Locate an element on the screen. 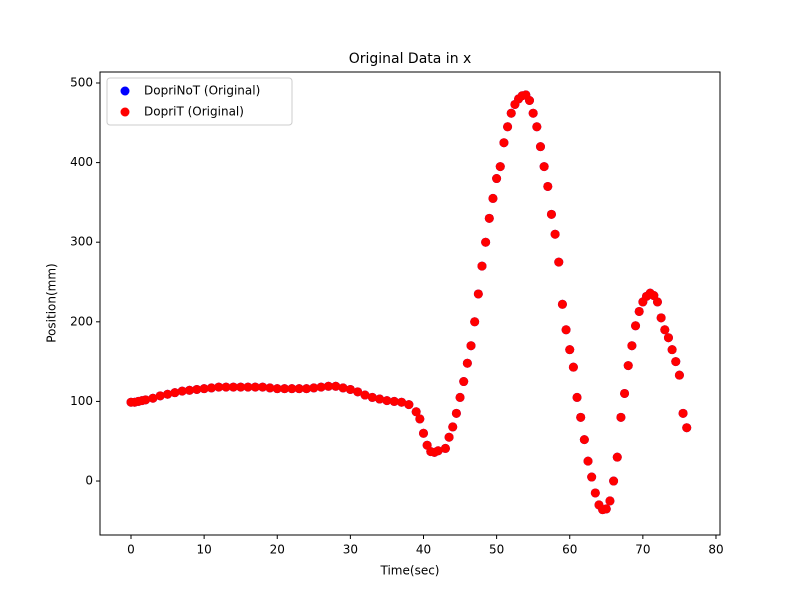  x-tick-label: 70 is located at coordinates (642, 550).